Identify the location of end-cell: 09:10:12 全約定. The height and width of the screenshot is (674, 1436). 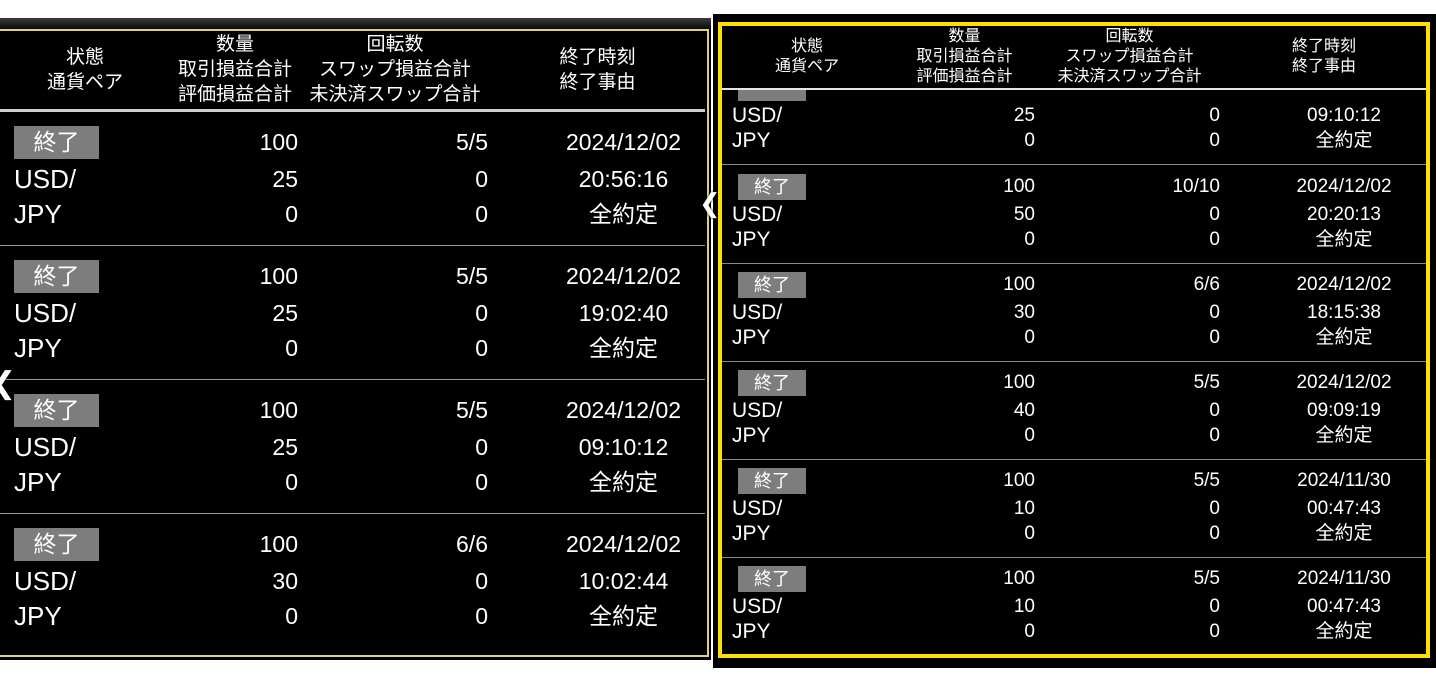
(1324, 121).